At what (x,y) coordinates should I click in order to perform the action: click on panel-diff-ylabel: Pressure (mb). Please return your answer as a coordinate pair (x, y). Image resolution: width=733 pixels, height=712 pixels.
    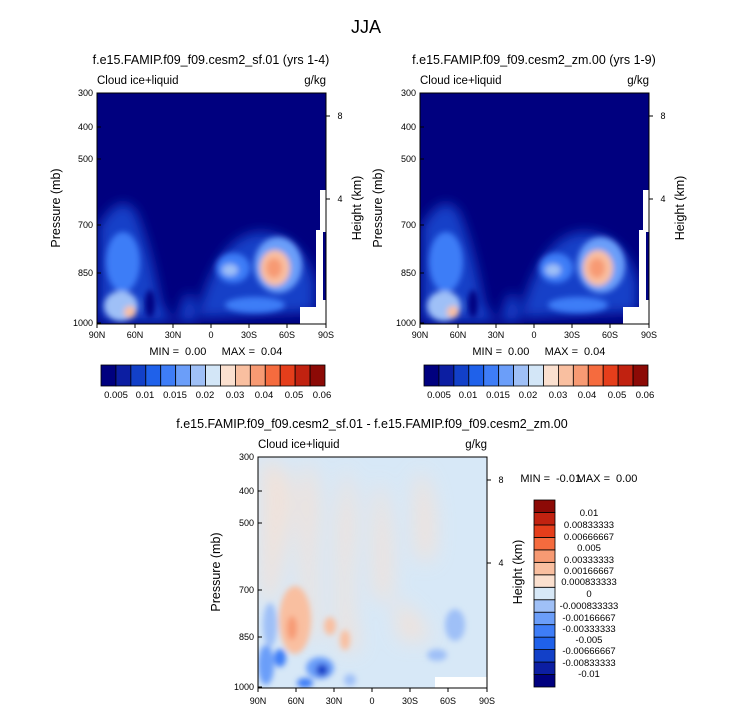
    Looking at the image, I should click on (216, 571).